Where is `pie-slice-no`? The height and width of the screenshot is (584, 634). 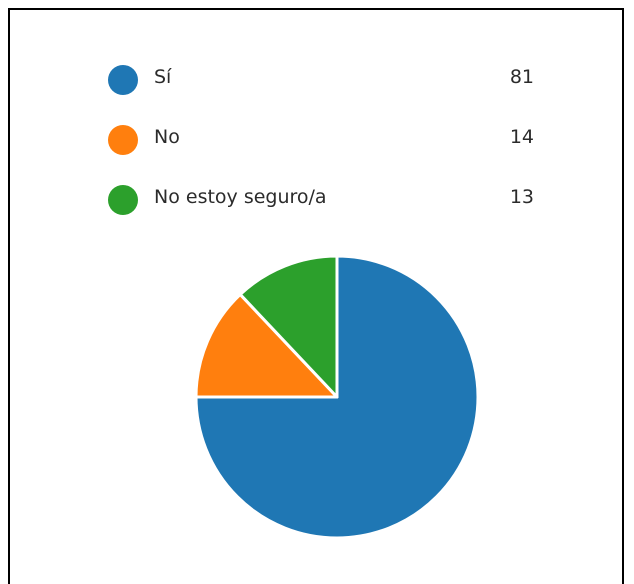 pie-slice-no is located at coordinates (266, 345).